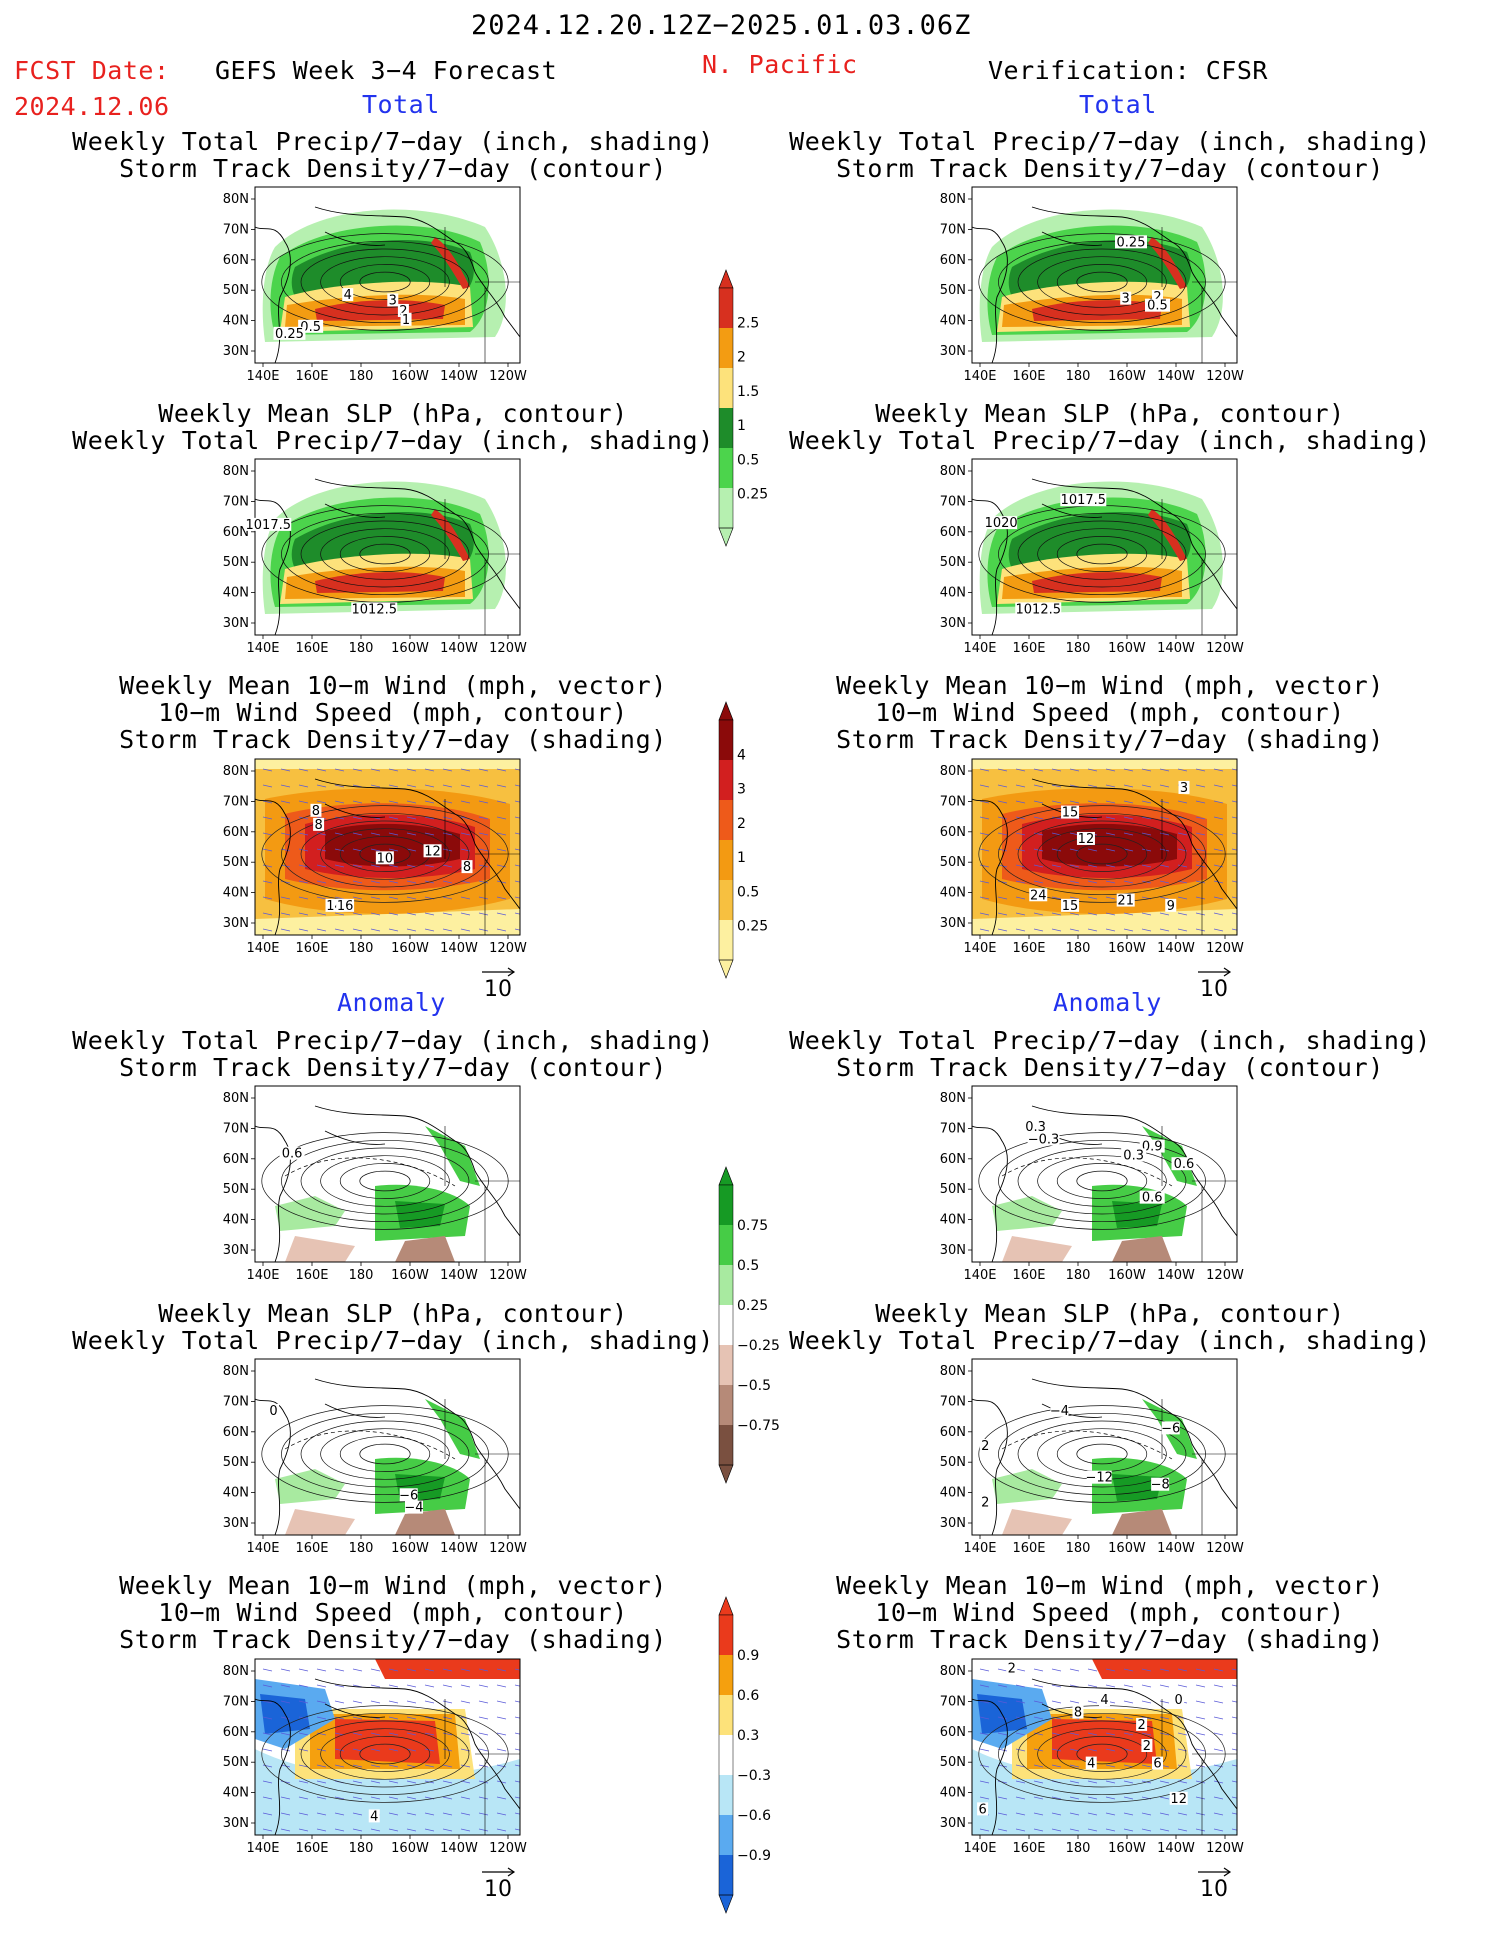  Describe the element at coordinates (292, 1154) in the screenshot. I see `contour-label: 0.6` at that location.